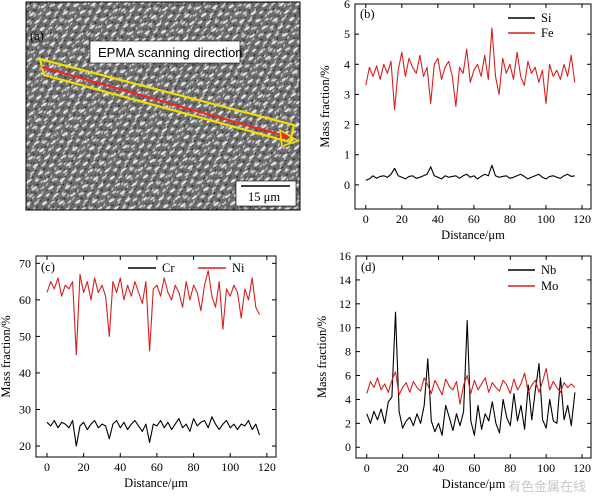  I want to click on y-tick-label: 50, so click(25, 336).